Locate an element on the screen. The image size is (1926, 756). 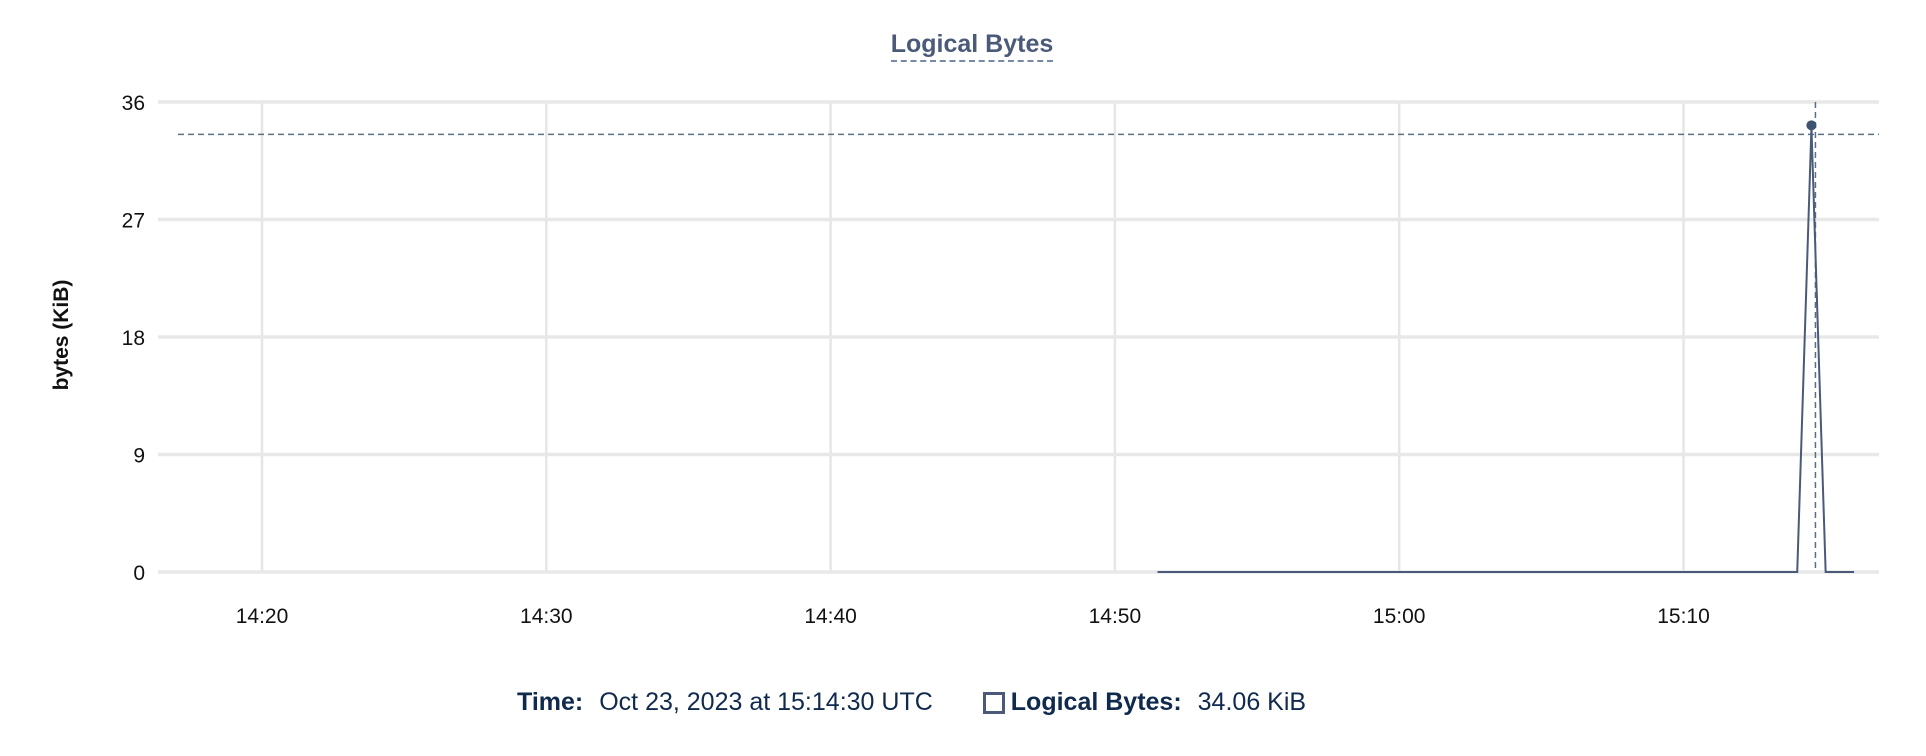
y-tick-label: 9 is located at coordinates (139, 456).